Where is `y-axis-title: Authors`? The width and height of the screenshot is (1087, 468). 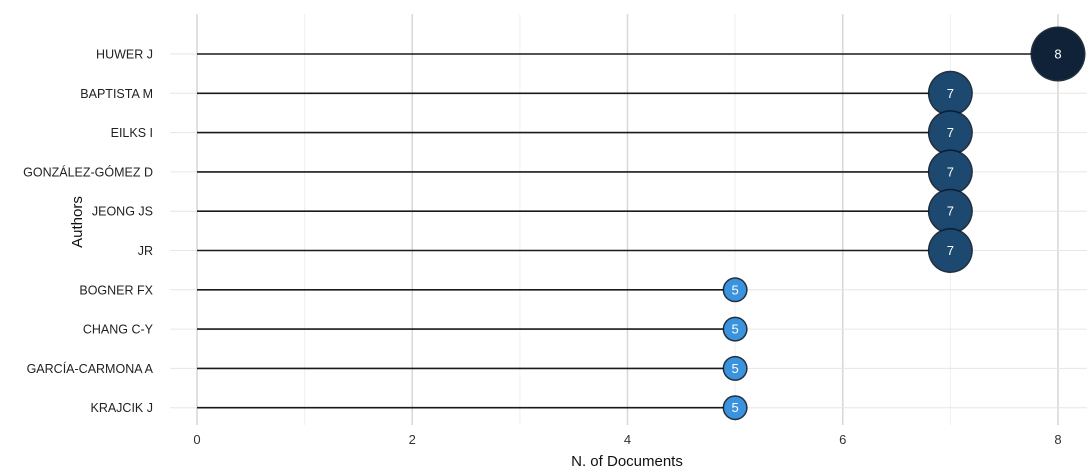 y-axis-title: Authors is located at coordinates (77, 222).